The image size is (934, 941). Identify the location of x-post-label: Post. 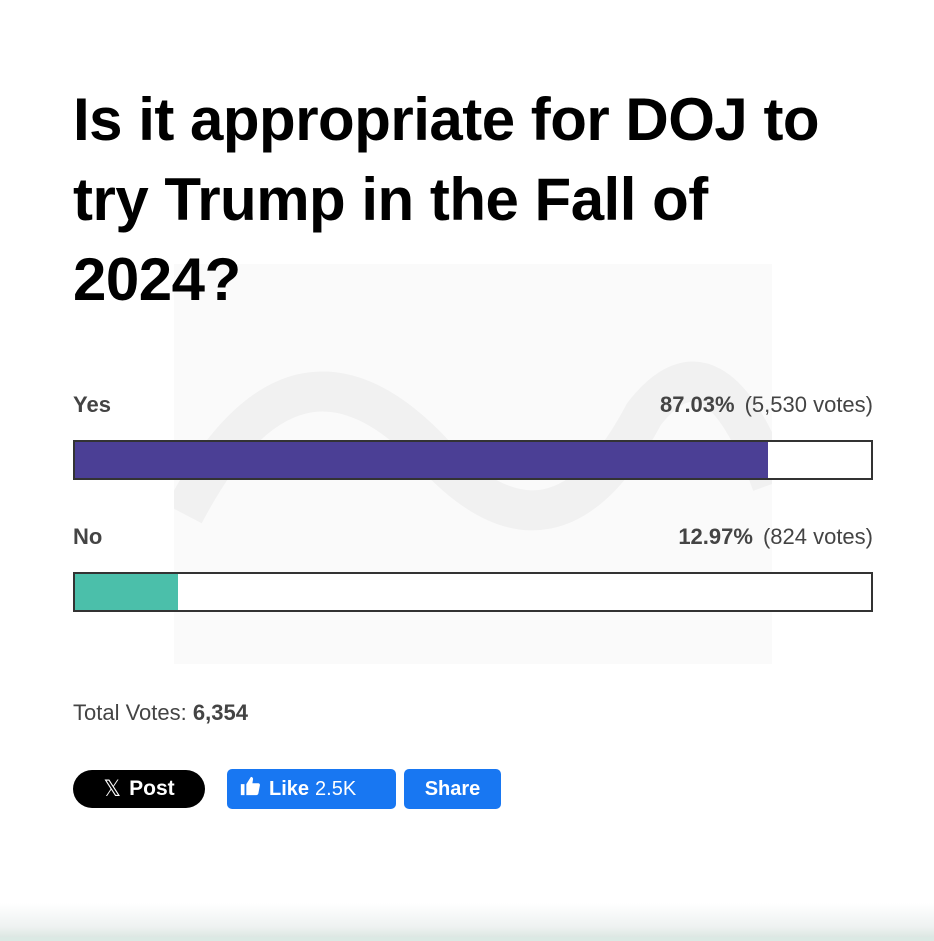
(152, 788).